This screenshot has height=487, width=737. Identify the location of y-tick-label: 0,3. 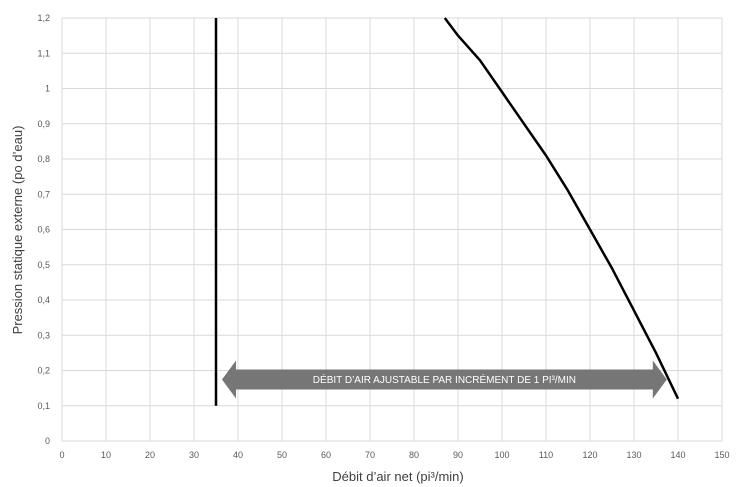
(43, 335).